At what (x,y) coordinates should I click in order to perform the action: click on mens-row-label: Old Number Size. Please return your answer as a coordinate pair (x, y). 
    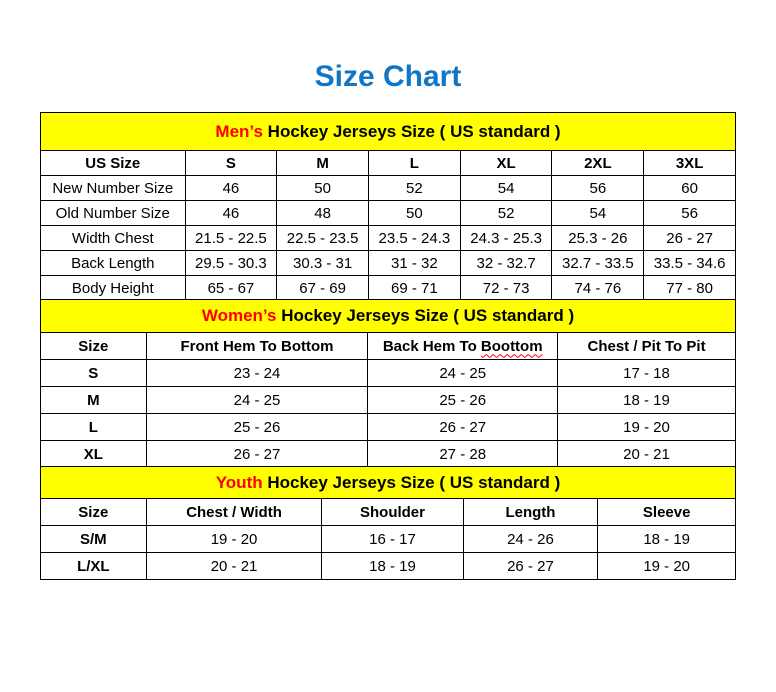
    Looking at the image, I should click on (113, 213).